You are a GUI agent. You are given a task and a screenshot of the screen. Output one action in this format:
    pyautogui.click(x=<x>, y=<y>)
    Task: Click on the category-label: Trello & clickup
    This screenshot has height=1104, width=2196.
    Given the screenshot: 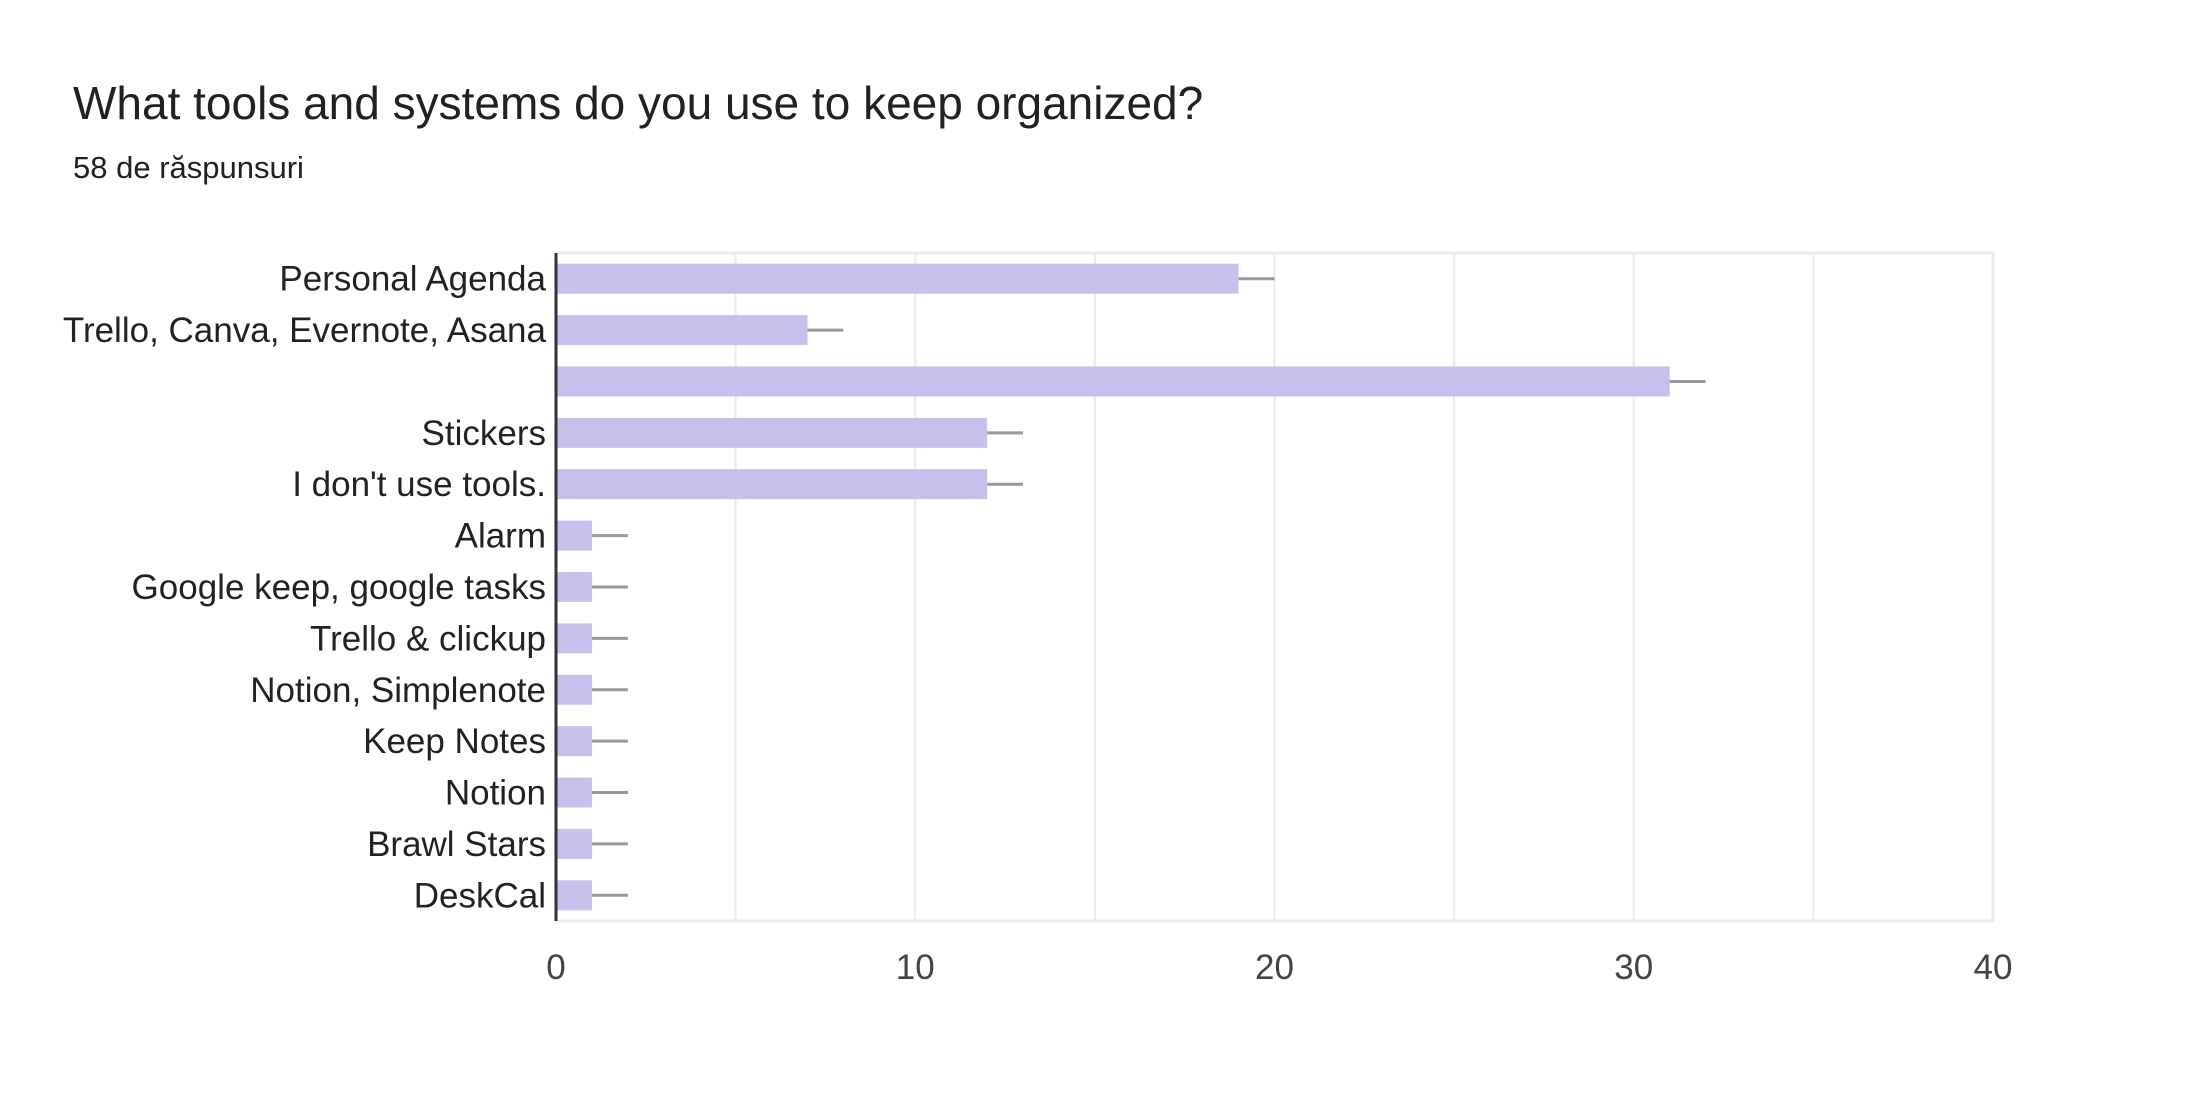 What is the action you would take?
    pyautogui.click(x=428, y=638)
    